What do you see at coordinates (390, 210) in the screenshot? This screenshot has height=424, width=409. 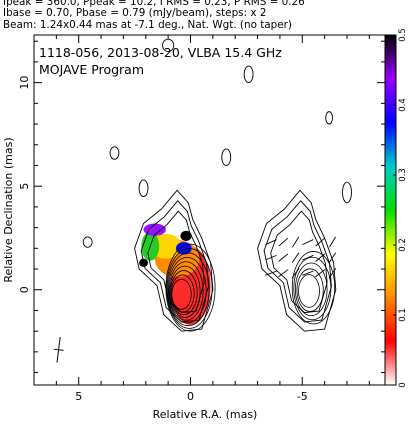 I see `colorbar-gradient` at bounding box center [390, 210].